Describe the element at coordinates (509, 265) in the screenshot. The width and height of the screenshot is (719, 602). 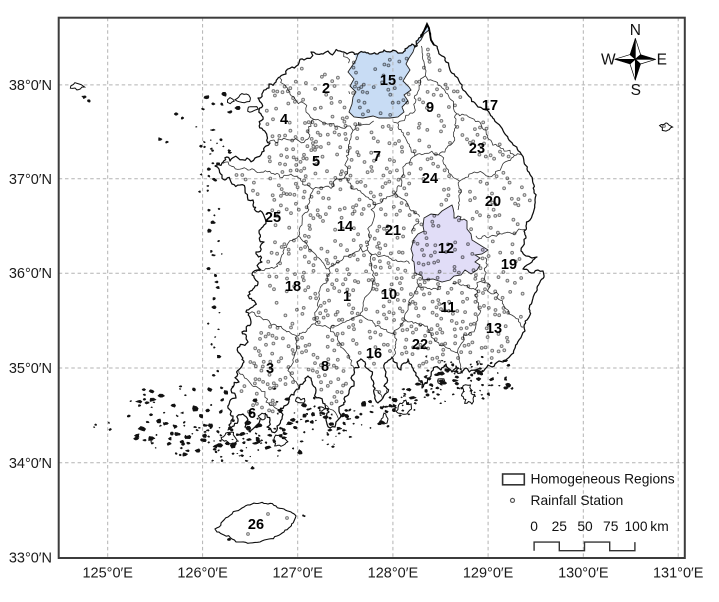
I see `svg-text: 19` at that location.